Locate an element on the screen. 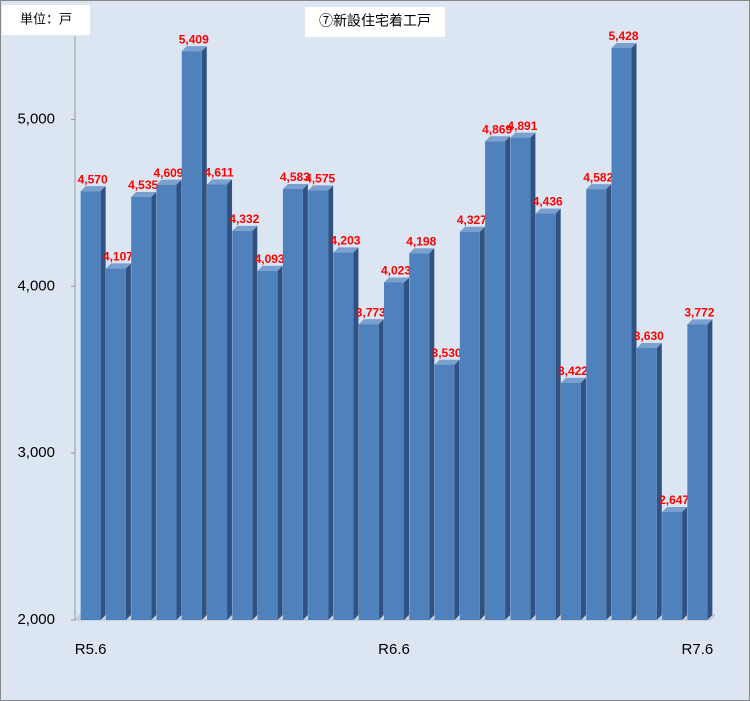  value-label: 3,630 is located at coordinates (649, 336).